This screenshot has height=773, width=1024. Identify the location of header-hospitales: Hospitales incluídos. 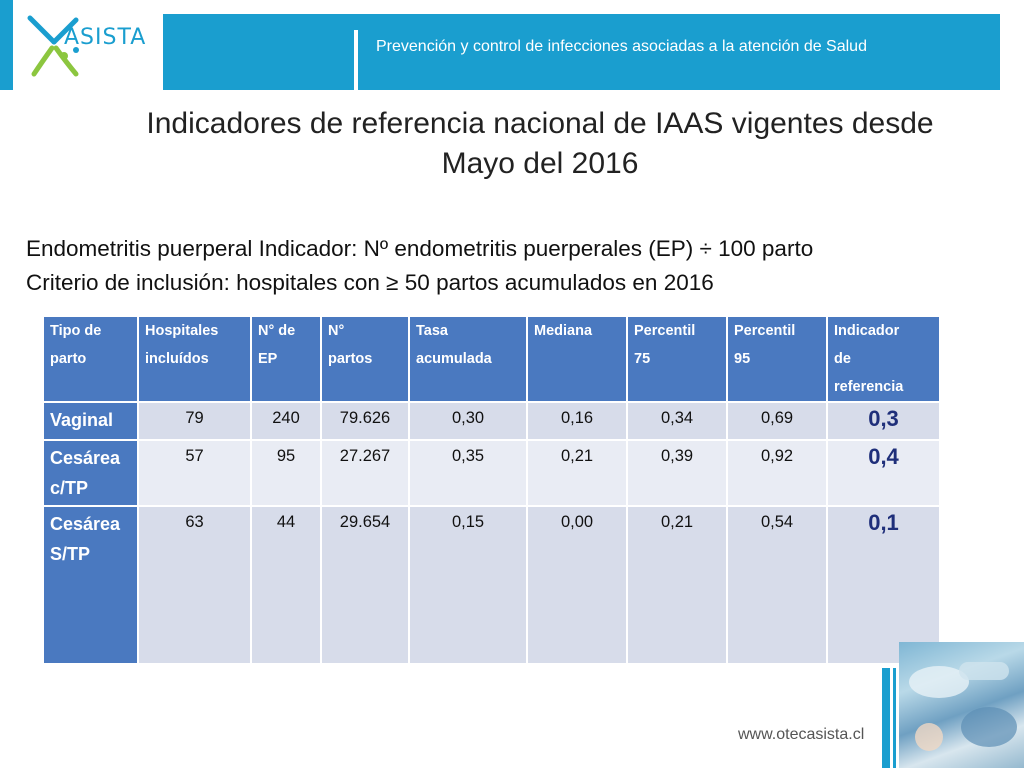
(194, 359).